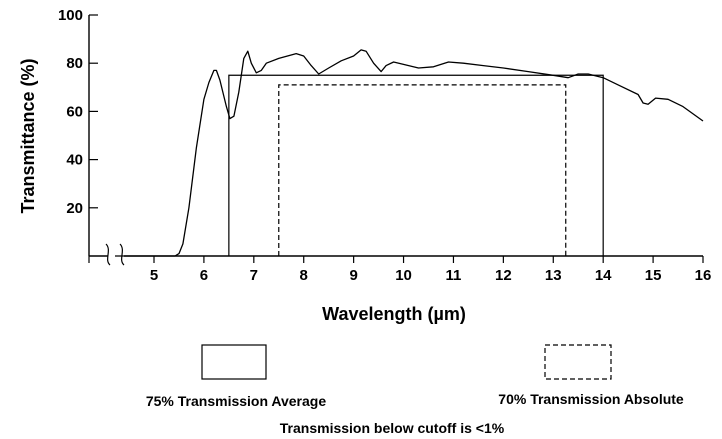  I want to click on x-tick-label: 9, so click(353, 275).